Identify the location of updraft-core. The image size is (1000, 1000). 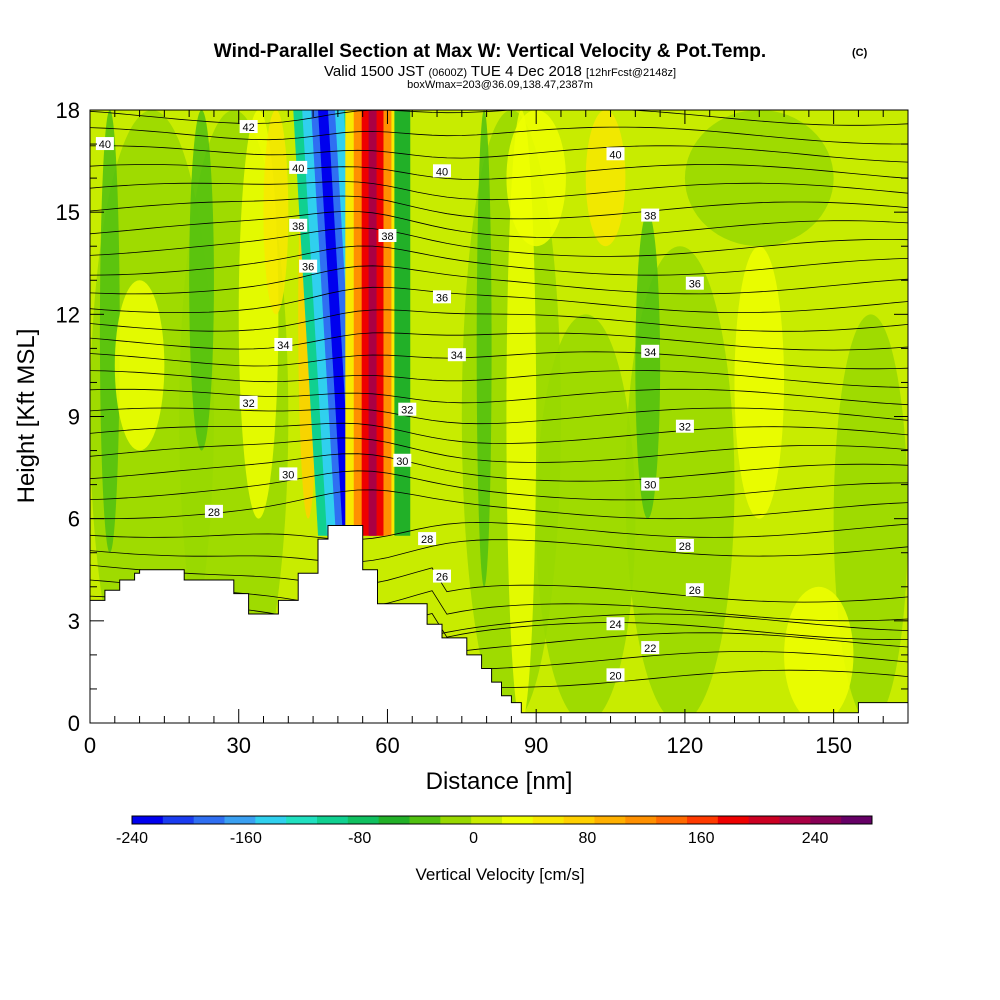
(352, 323).